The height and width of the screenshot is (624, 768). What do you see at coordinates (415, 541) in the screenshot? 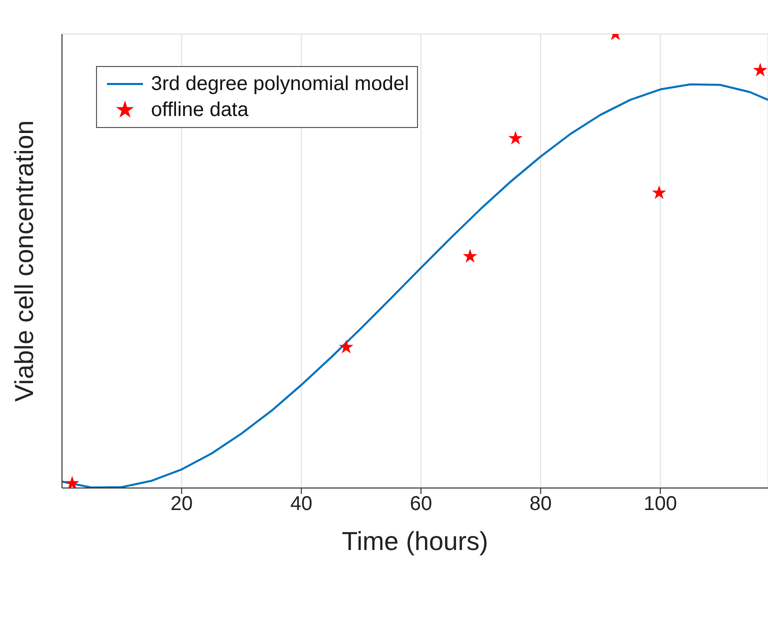
I see `x-axis-title: Time (hours)` at bounding box center [415, 541].